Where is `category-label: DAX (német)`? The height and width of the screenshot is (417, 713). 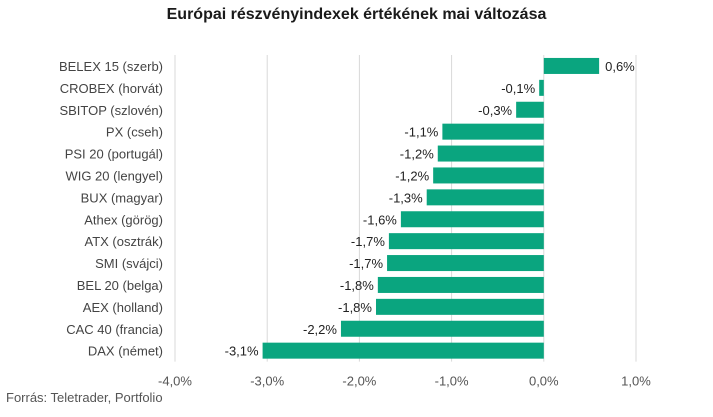
category-label: DAX (német) is located at coordinates (125, 351).